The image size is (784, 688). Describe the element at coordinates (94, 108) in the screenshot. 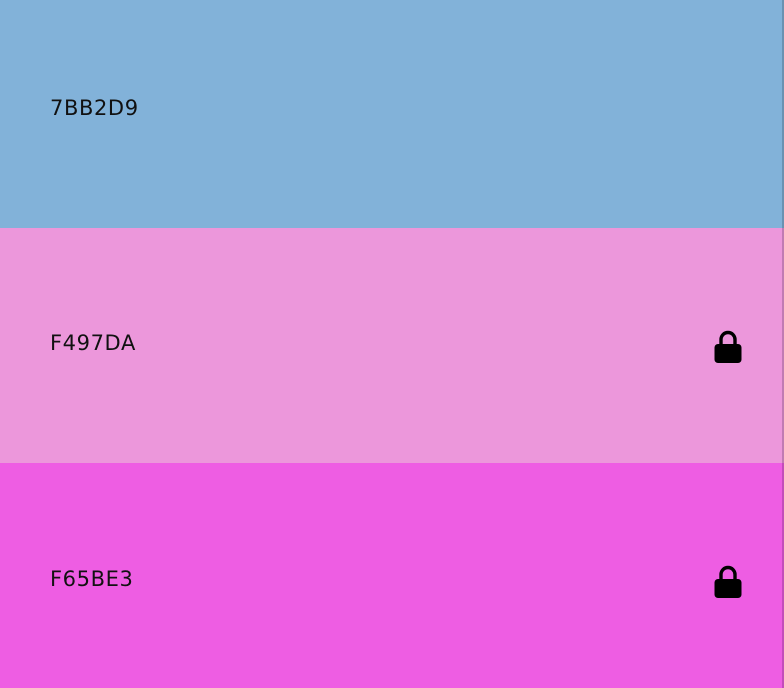

I see `hex-code-label: 7BB2D9` at that location.